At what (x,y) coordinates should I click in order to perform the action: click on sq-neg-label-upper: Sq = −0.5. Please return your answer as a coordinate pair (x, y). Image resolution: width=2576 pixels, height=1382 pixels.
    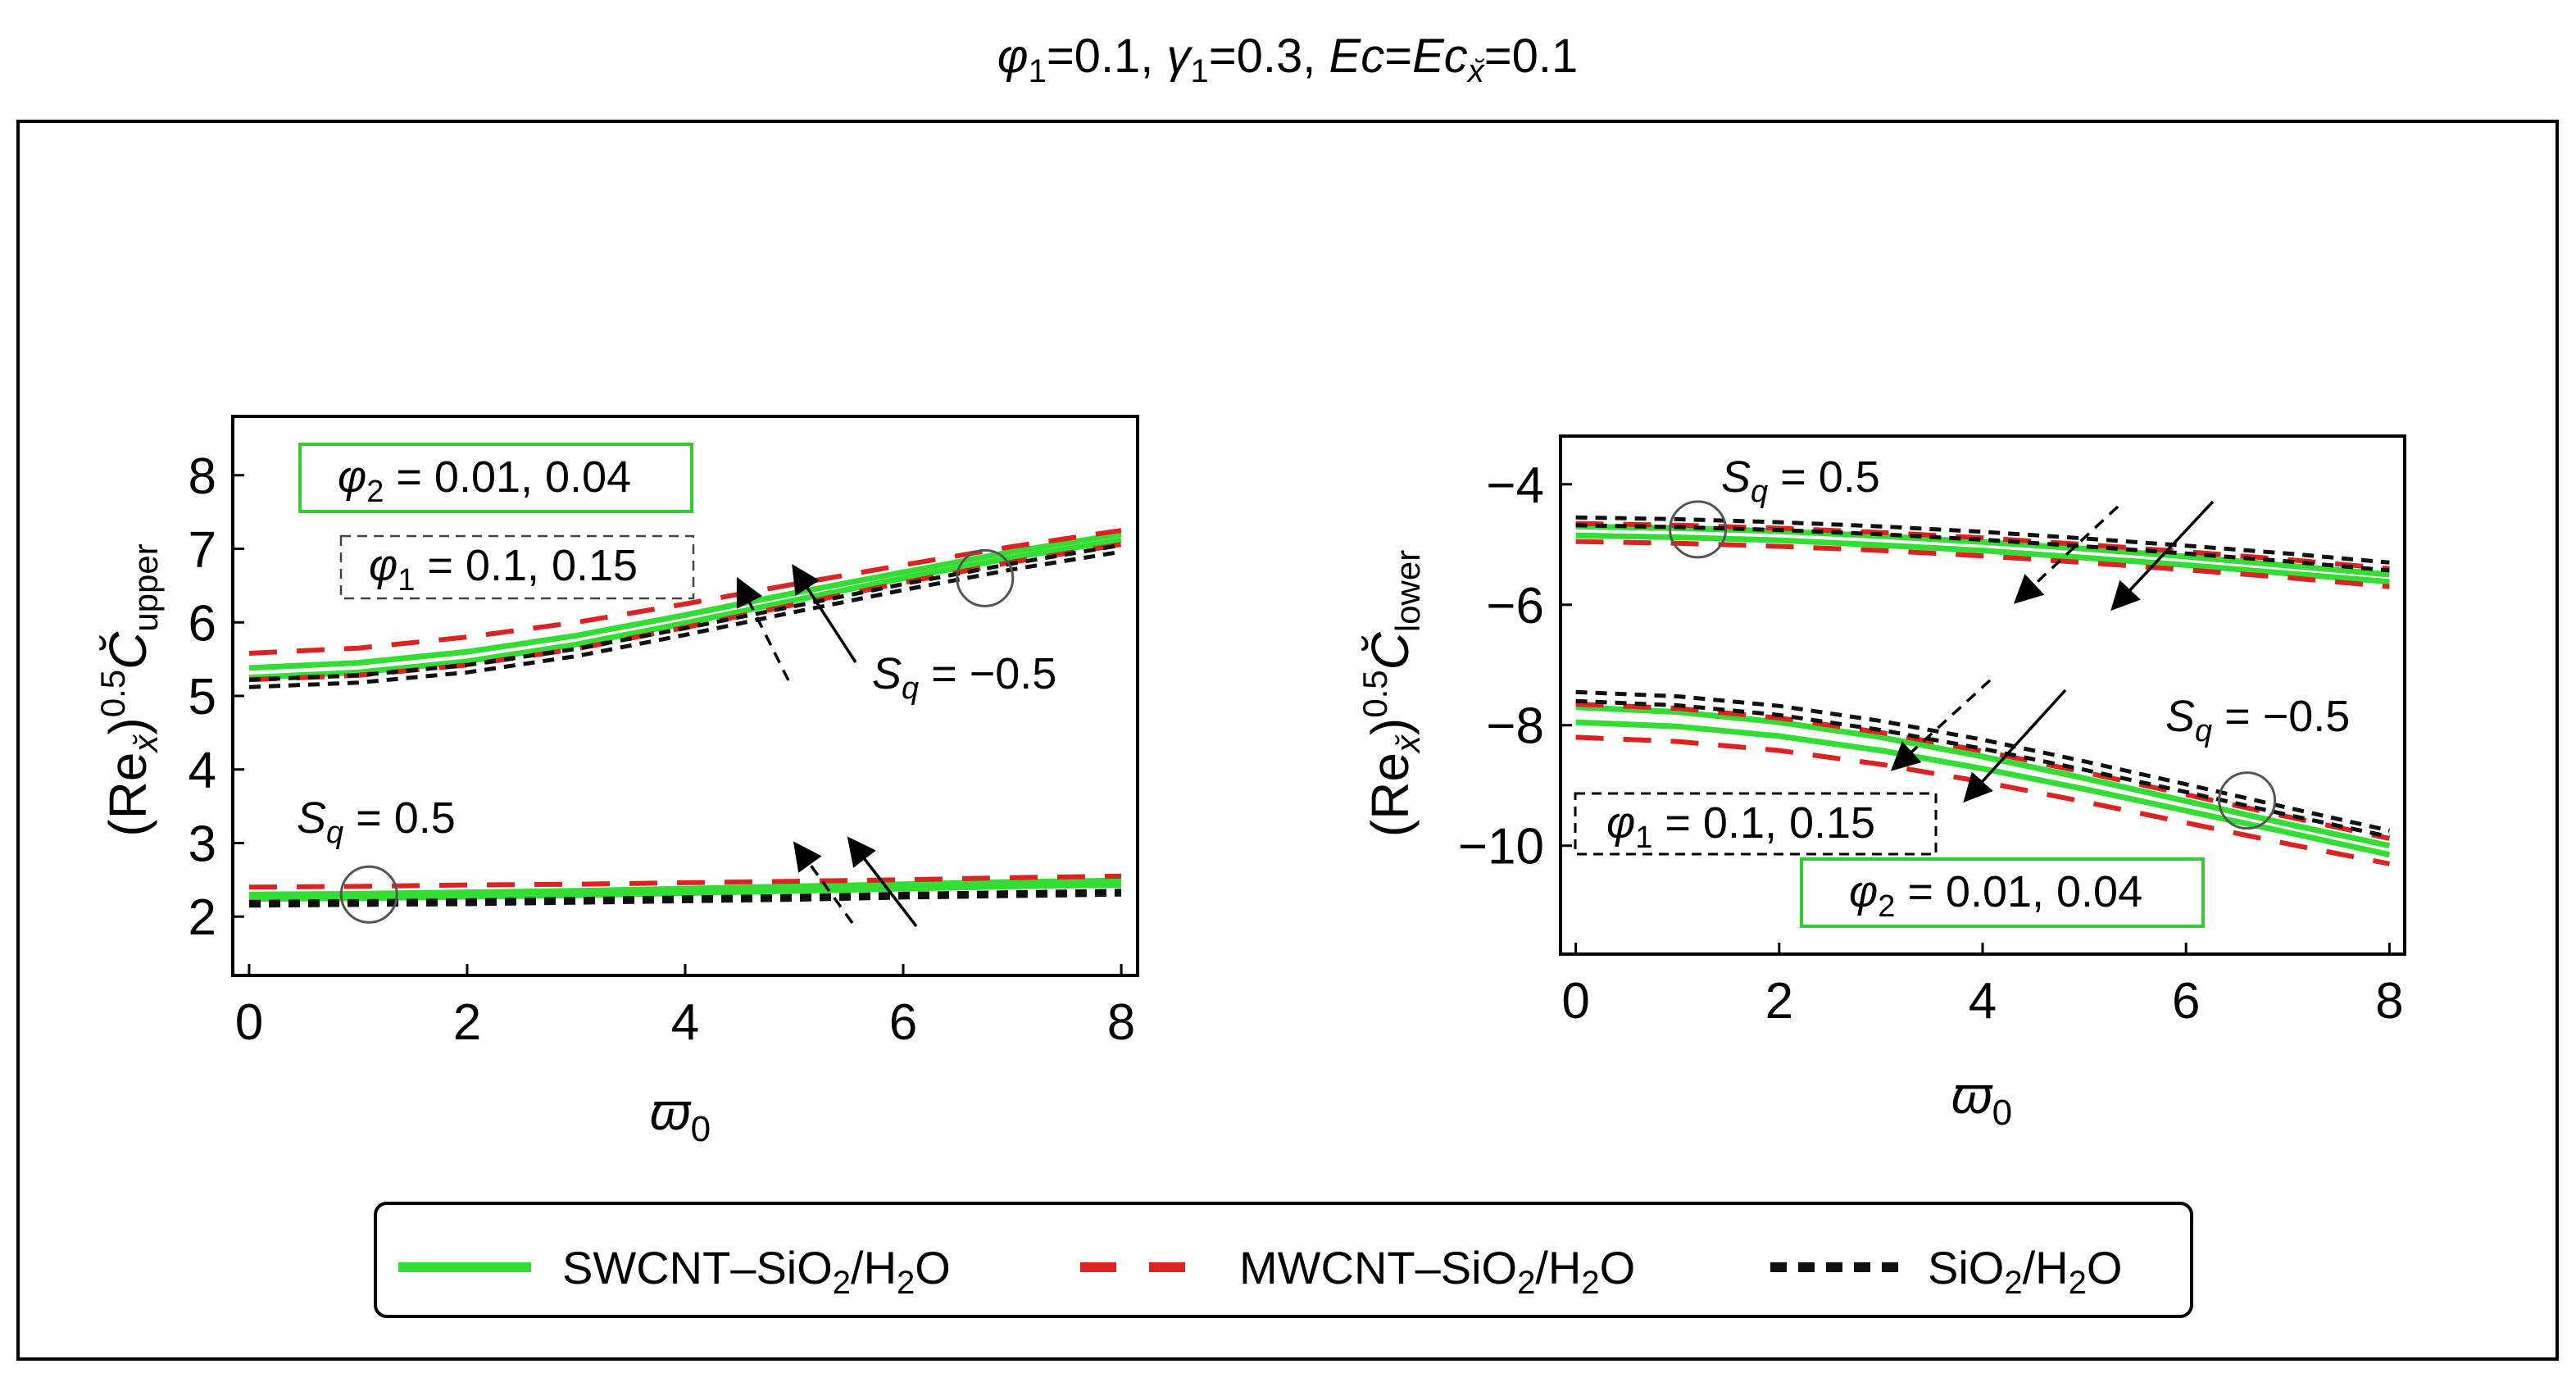
    Looking at the image, I should click on (964, 678).